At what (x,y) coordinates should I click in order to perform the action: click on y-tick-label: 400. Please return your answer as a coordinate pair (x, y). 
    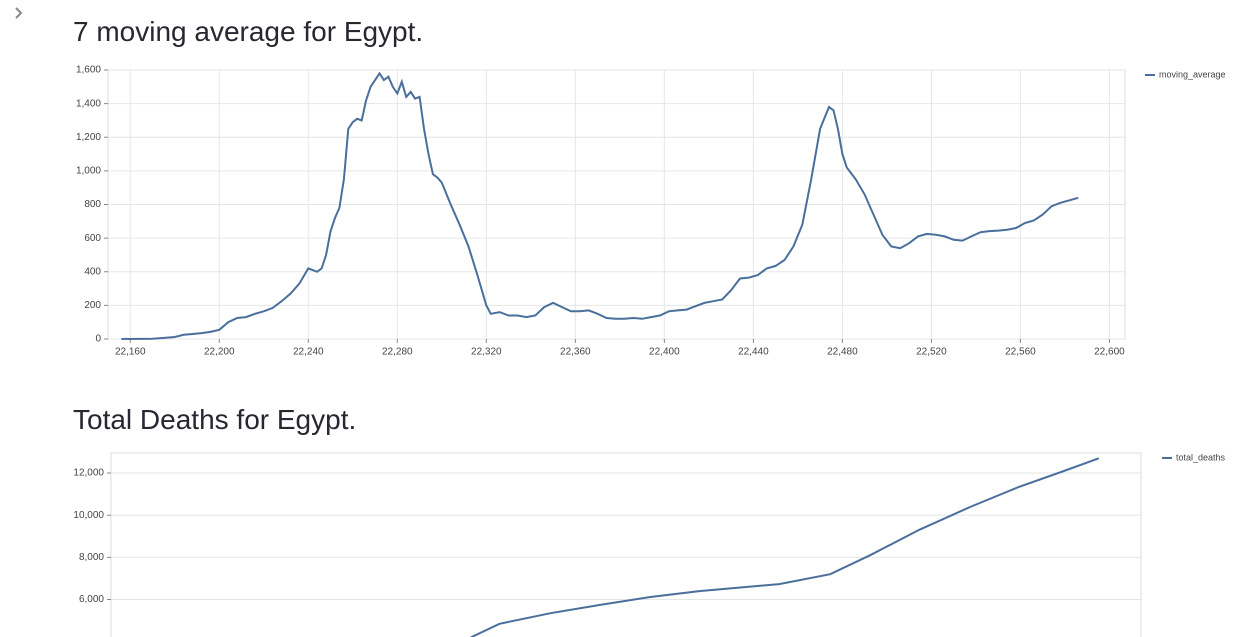
    Looking at the image, I should click on (92, 271).